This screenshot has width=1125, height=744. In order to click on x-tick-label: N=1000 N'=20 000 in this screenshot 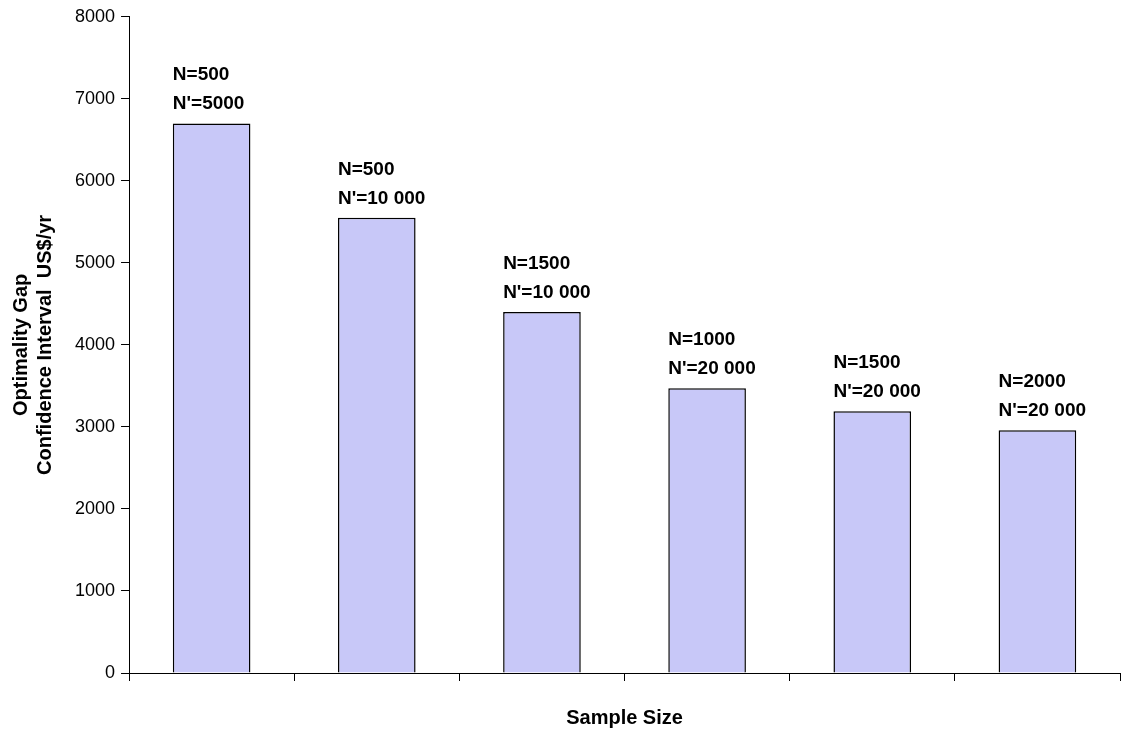, I will do `click(712, 353)`.